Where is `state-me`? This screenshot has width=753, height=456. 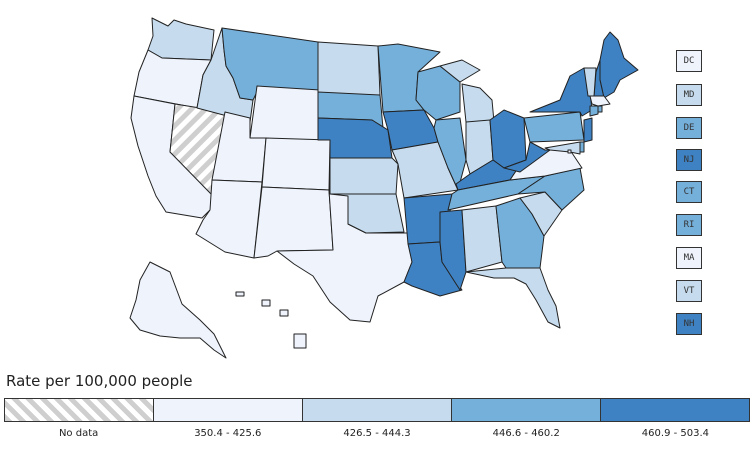 state-me is located at coordinates (619, 65).